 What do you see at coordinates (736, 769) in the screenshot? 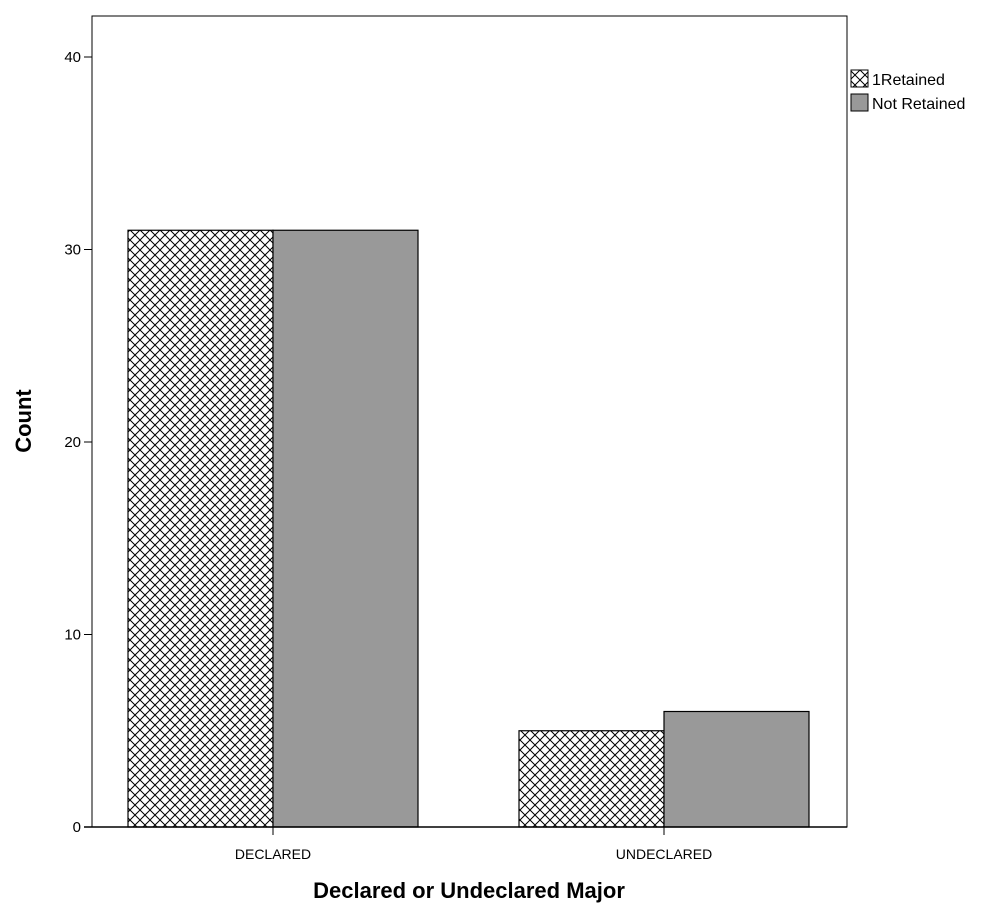
I see `bar-undeclared-not-retained` at bounding box center [736, 769].